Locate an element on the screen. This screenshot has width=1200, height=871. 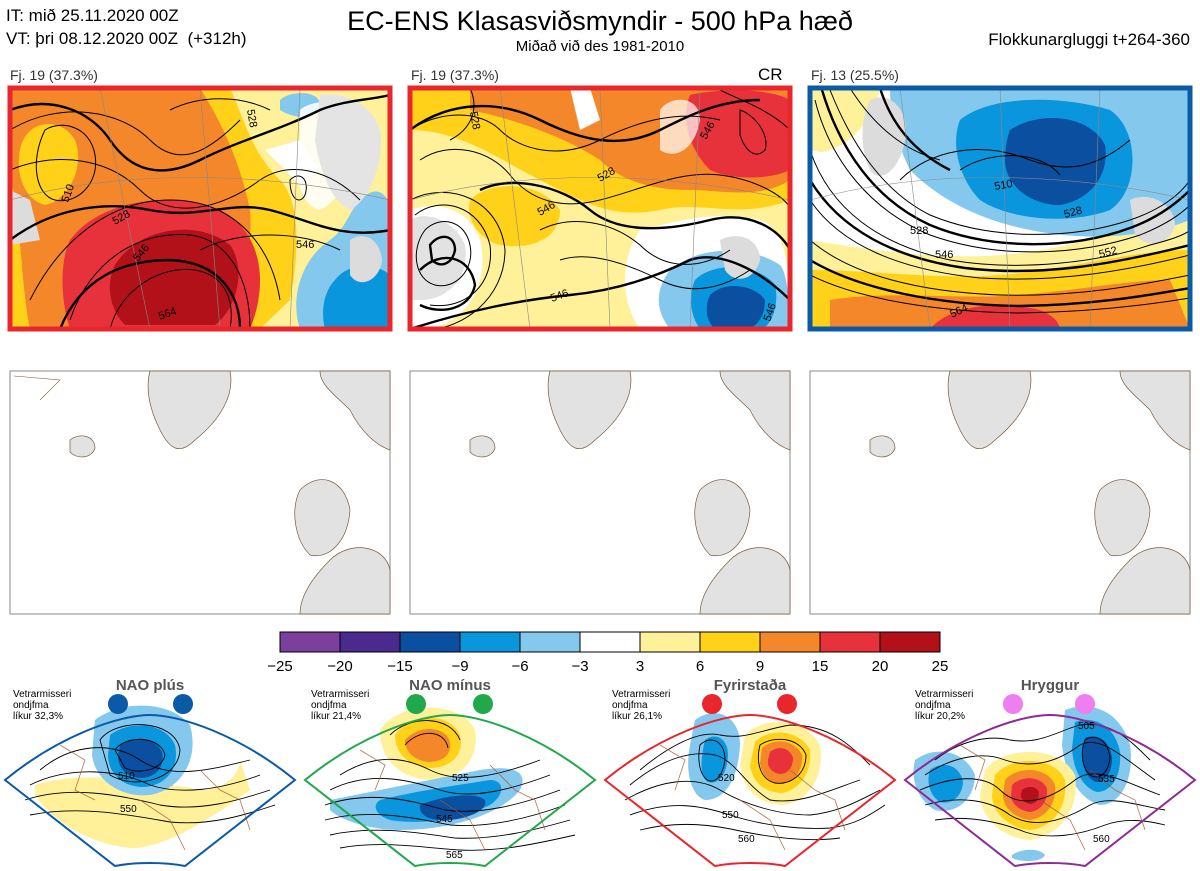
colorbar-tick-label: −6 is located at coordinates (519, 666).